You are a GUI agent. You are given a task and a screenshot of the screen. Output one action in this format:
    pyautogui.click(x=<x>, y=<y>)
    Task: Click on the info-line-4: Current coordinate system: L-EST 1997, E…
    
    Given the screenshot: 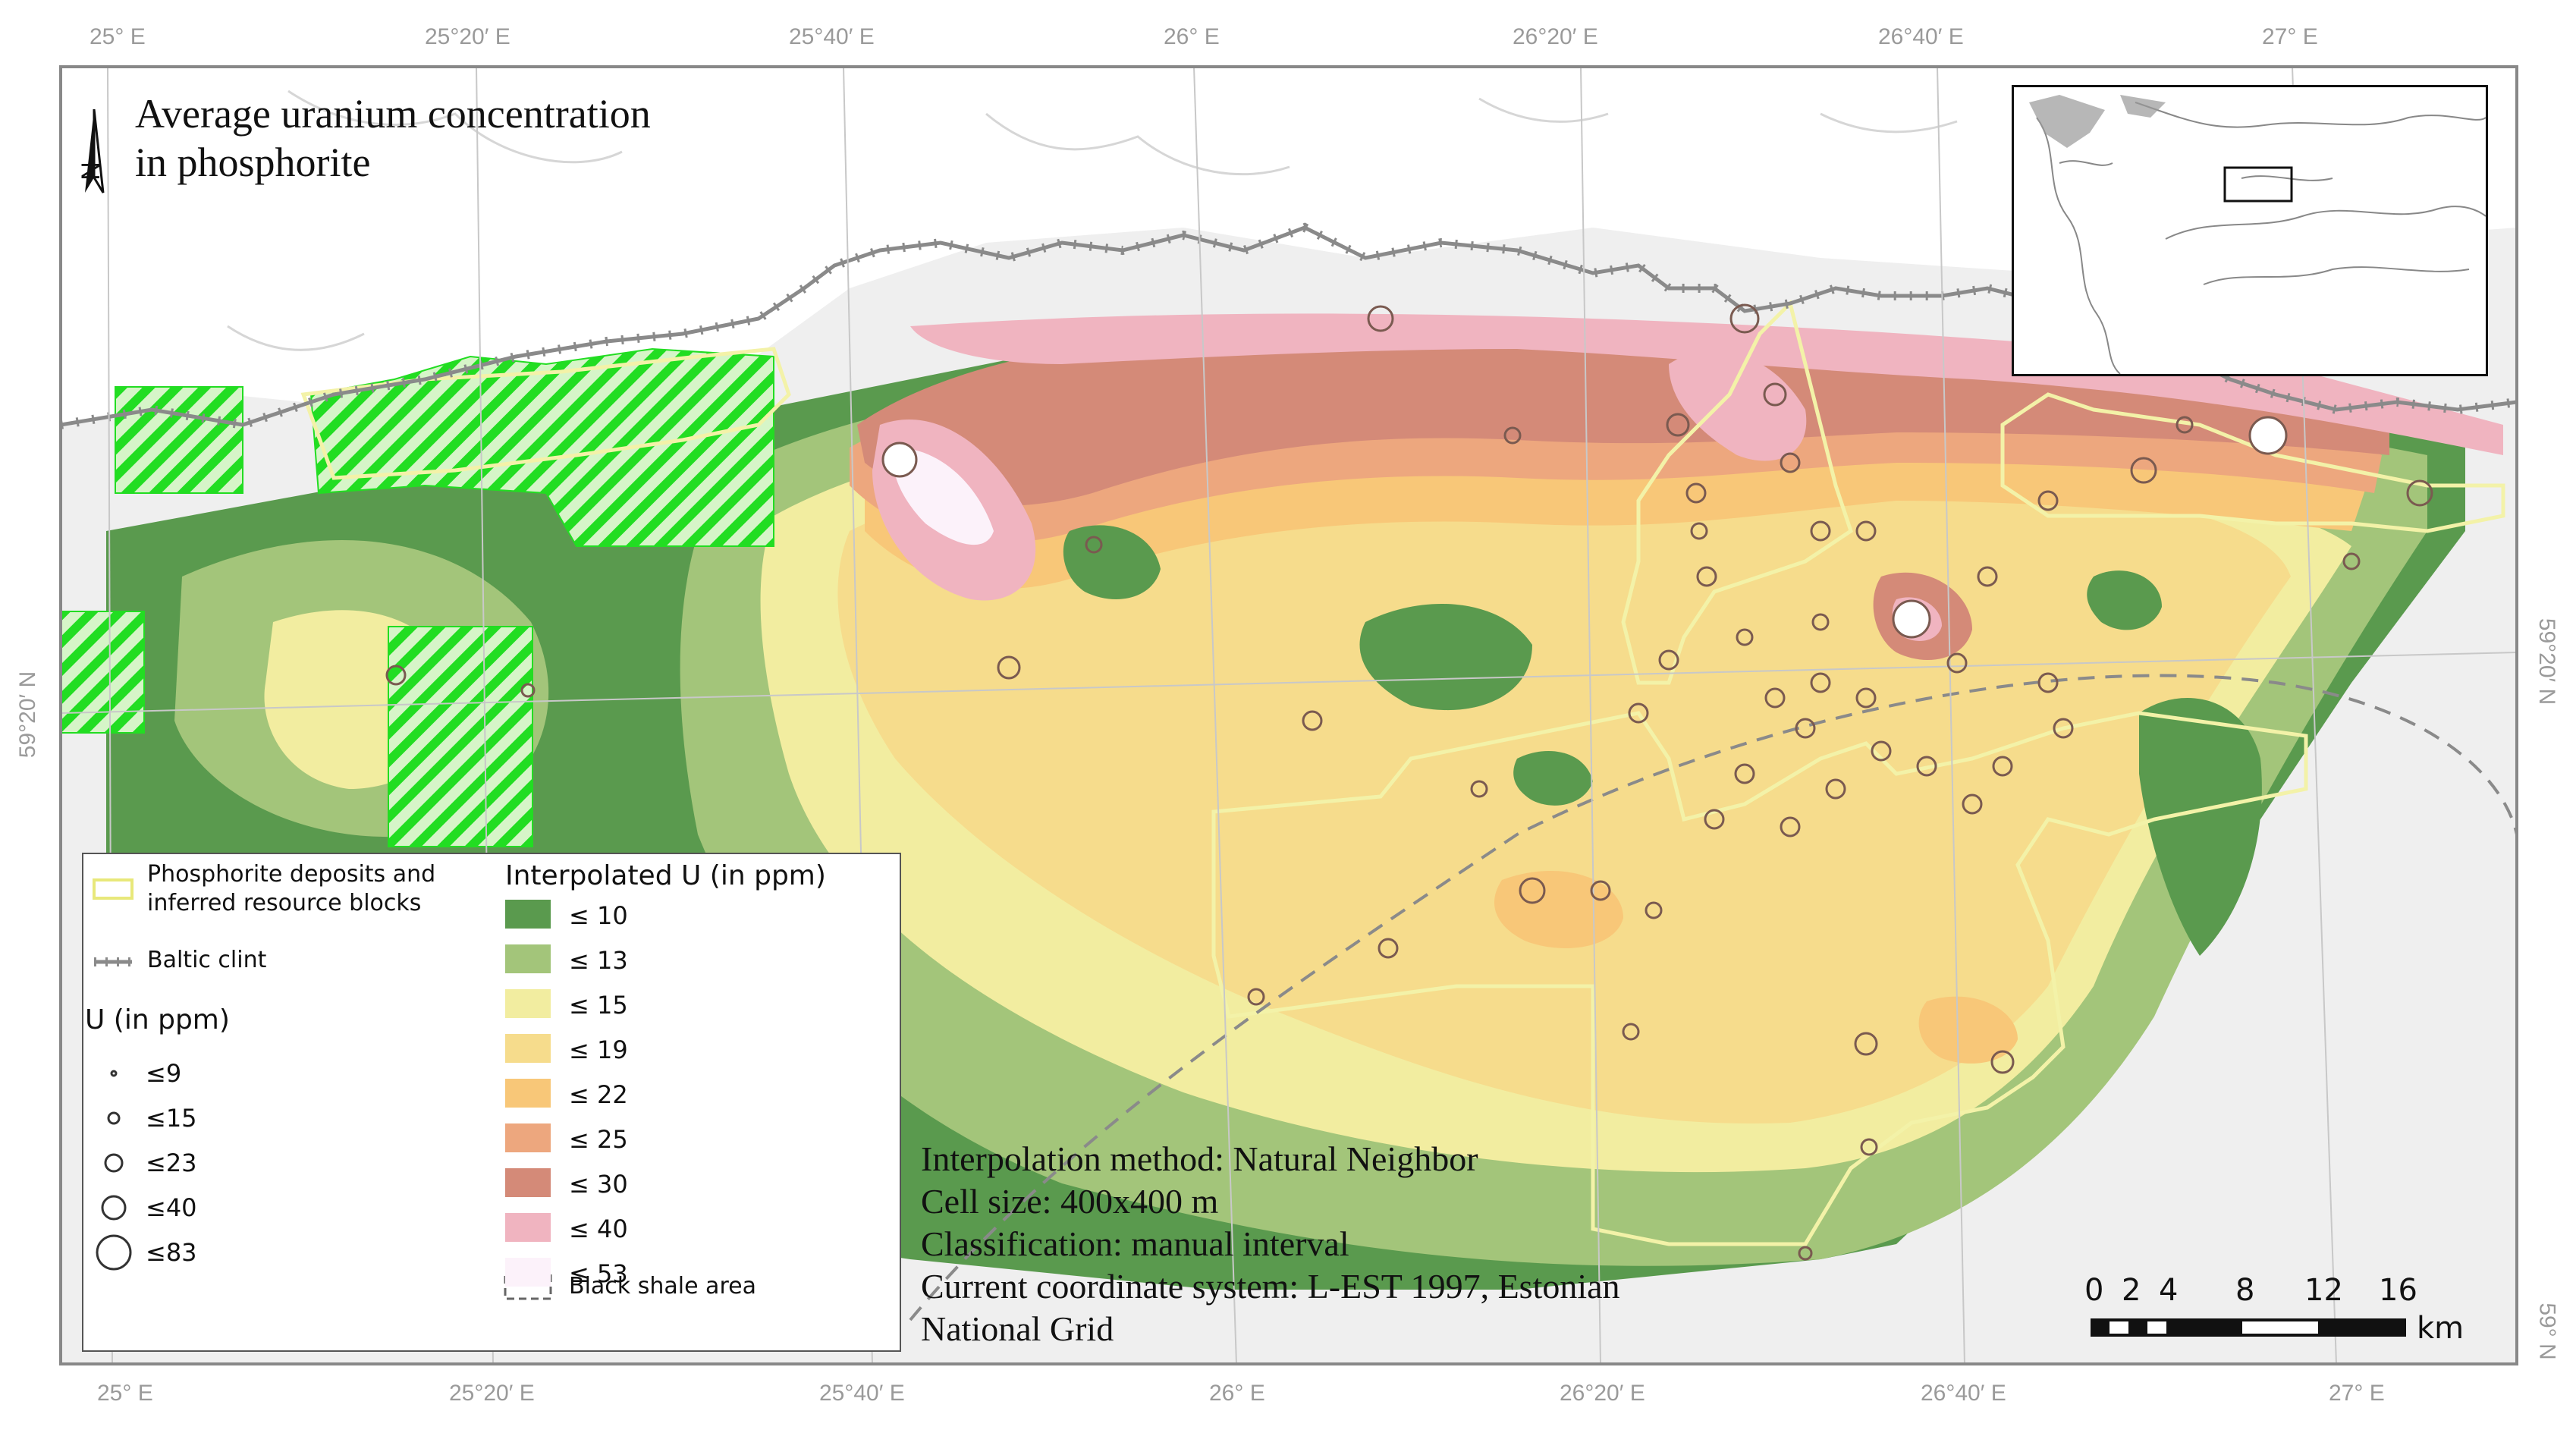 What is the action you would take?
    pyautogui.click(x=1270, y=1286)
    